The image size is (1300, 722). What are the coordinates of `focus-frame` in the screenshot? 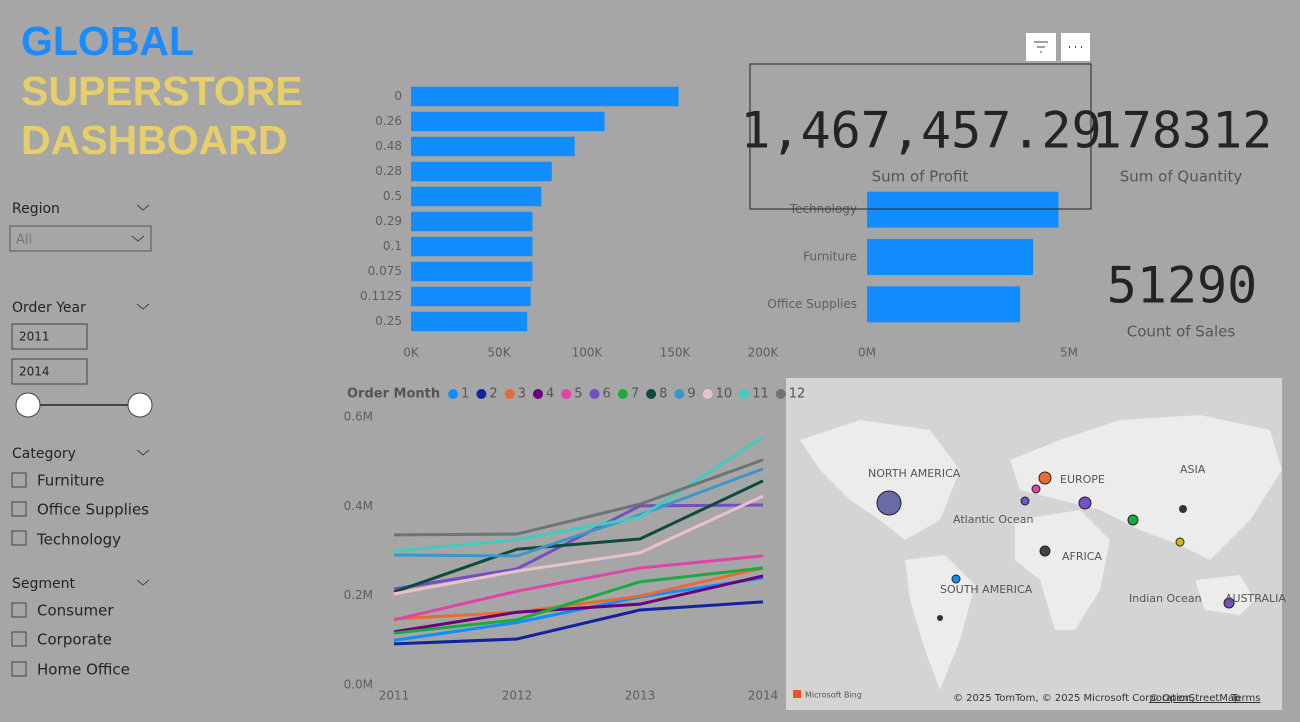 It's located at (920, 136).